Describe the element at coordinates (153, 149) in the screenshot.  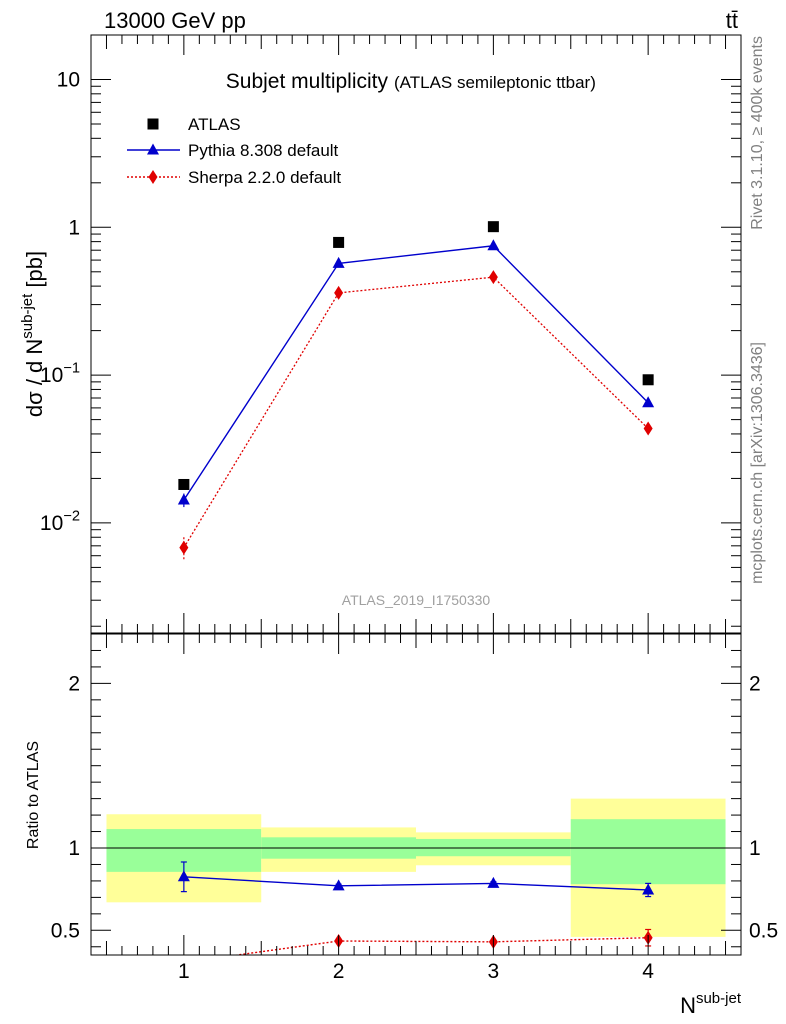
I see `legend-marker-pythia` at that location.